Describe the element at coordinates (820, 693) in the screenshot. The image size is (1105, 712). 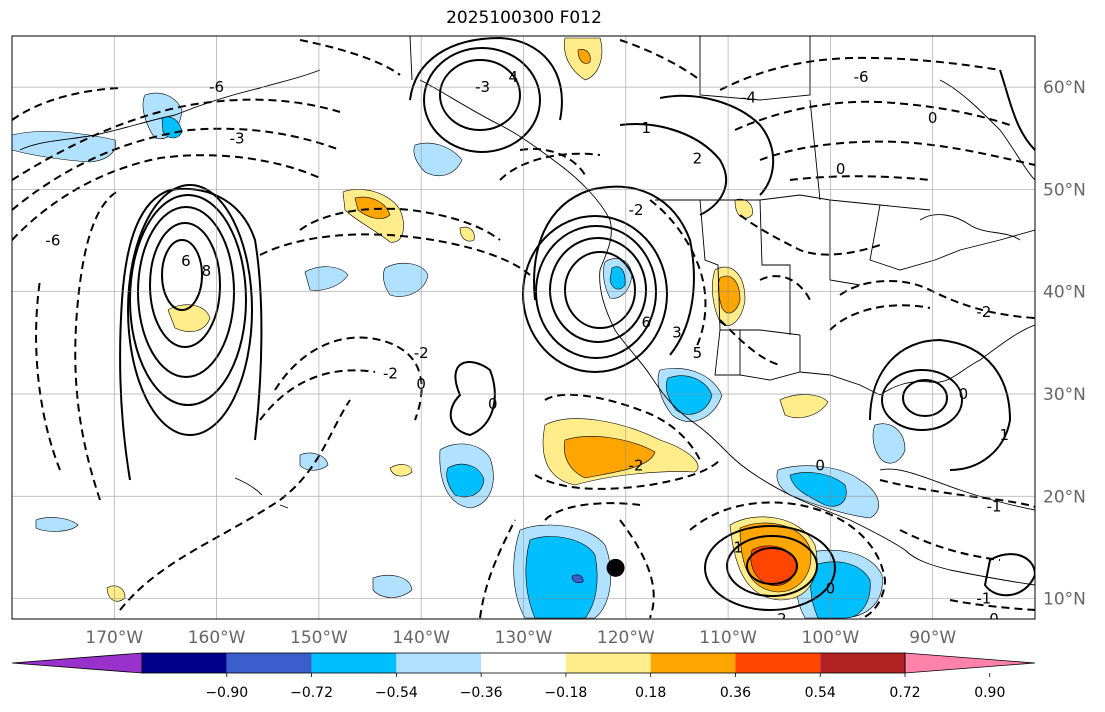
I see `colorbar-tick-label: 0.54` at that location.